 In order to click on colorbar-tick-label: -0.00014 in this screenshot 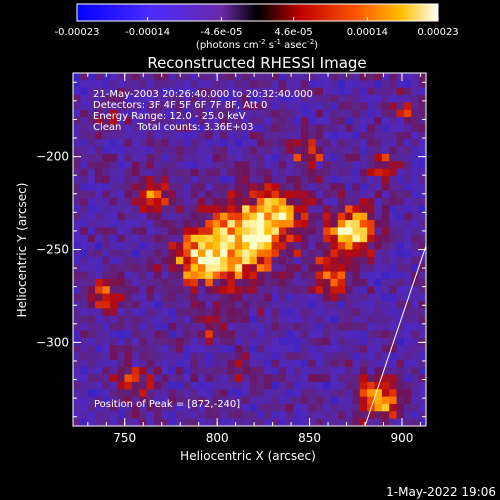, I will do `click(147, 32)`.